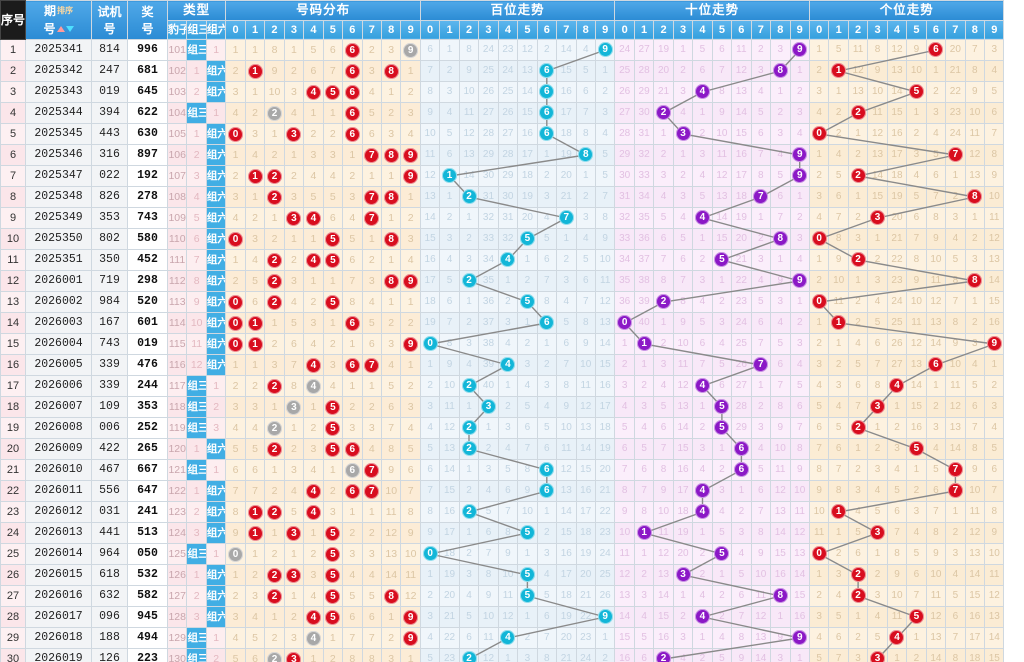 Image resolution: width=1024 pixels, height=662 pixels. Describe the element at coordinates (819, 29) in the screenshot. I see `header-digit-units-0: 0` at that location.